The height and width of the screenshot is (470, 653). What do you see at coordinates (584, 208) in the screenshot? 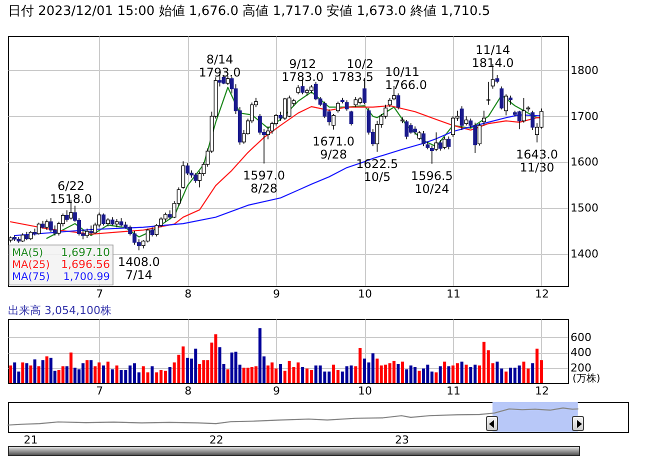
I see `y-tick-label: 1500` at bounding box center [584, 208].